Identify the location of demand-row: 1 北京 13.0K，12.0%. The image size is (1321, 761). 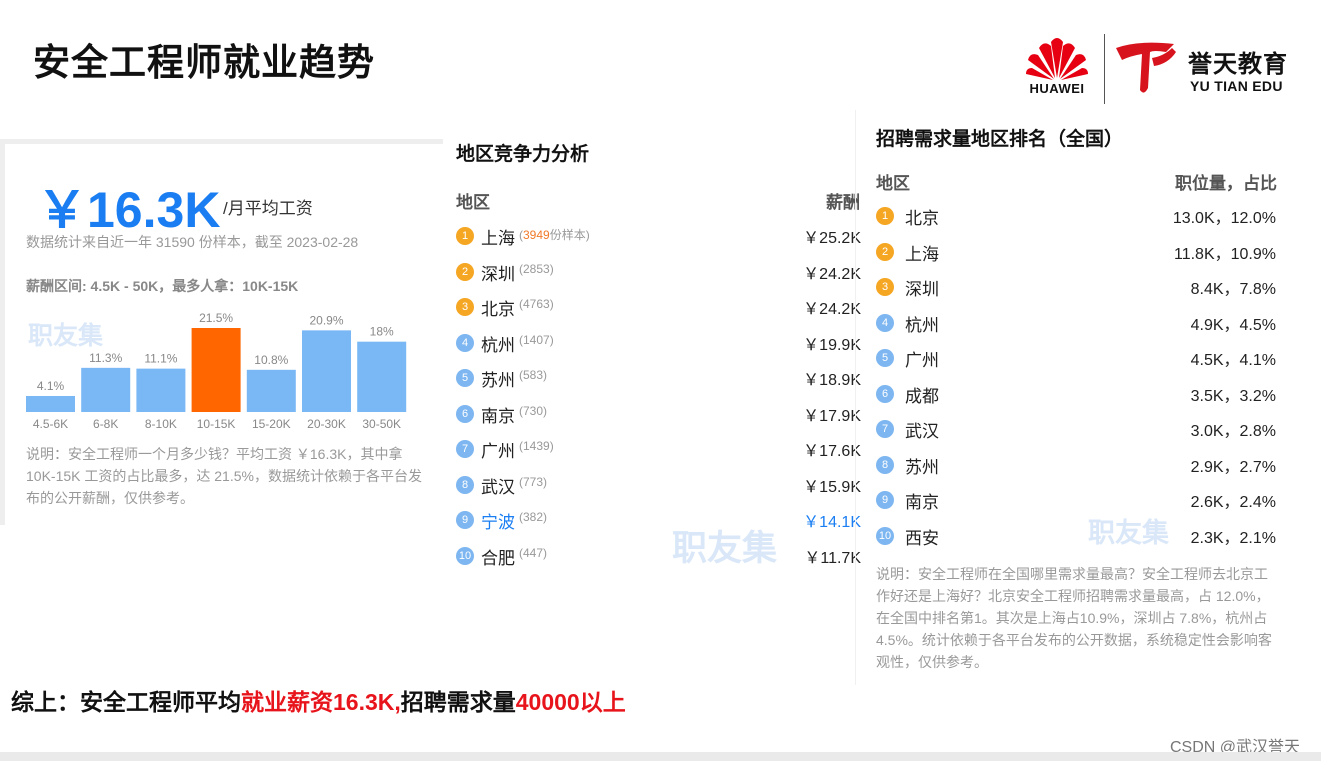
(1076, 222).